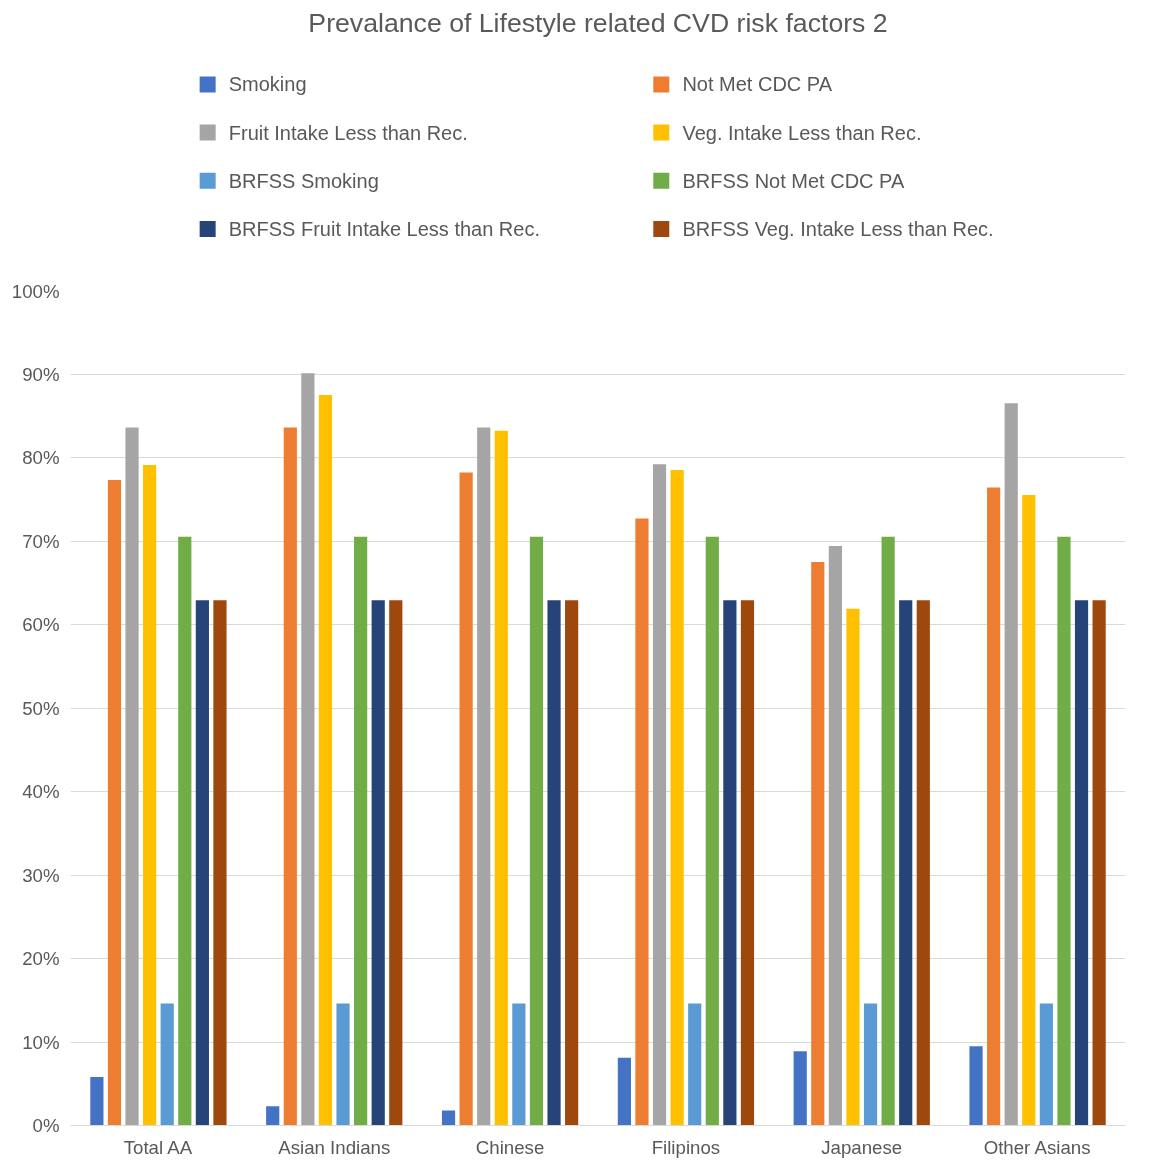 The width and height of the screenshot is (1151, 1173). What do you see at coordinates (41, 541) in the screenshot?
I see `y-tick-label: 70%` at bounding box center [41, 541].